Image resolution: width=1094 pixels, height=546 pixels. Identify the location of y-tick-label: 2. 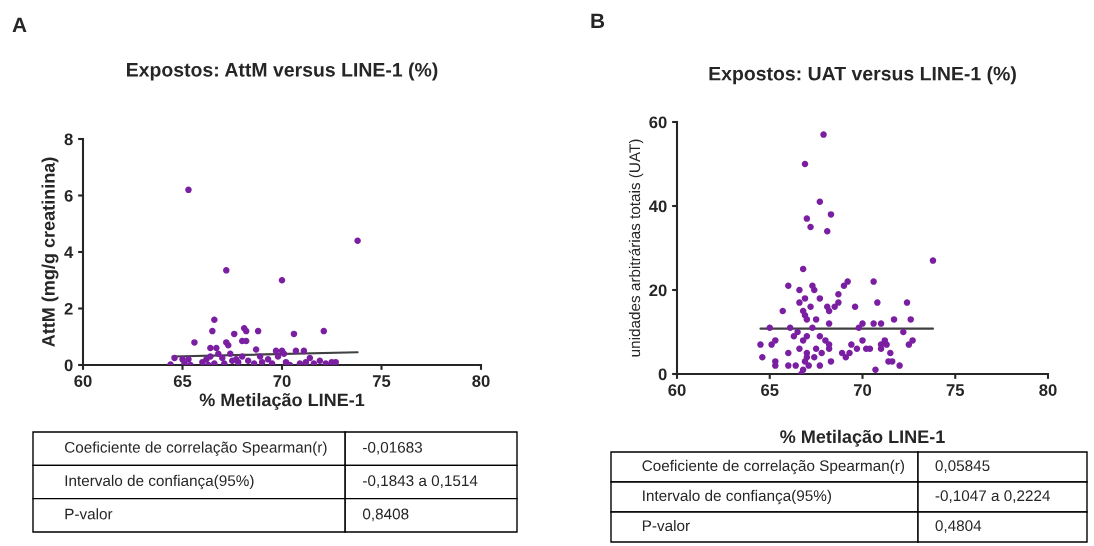
(68, 308).